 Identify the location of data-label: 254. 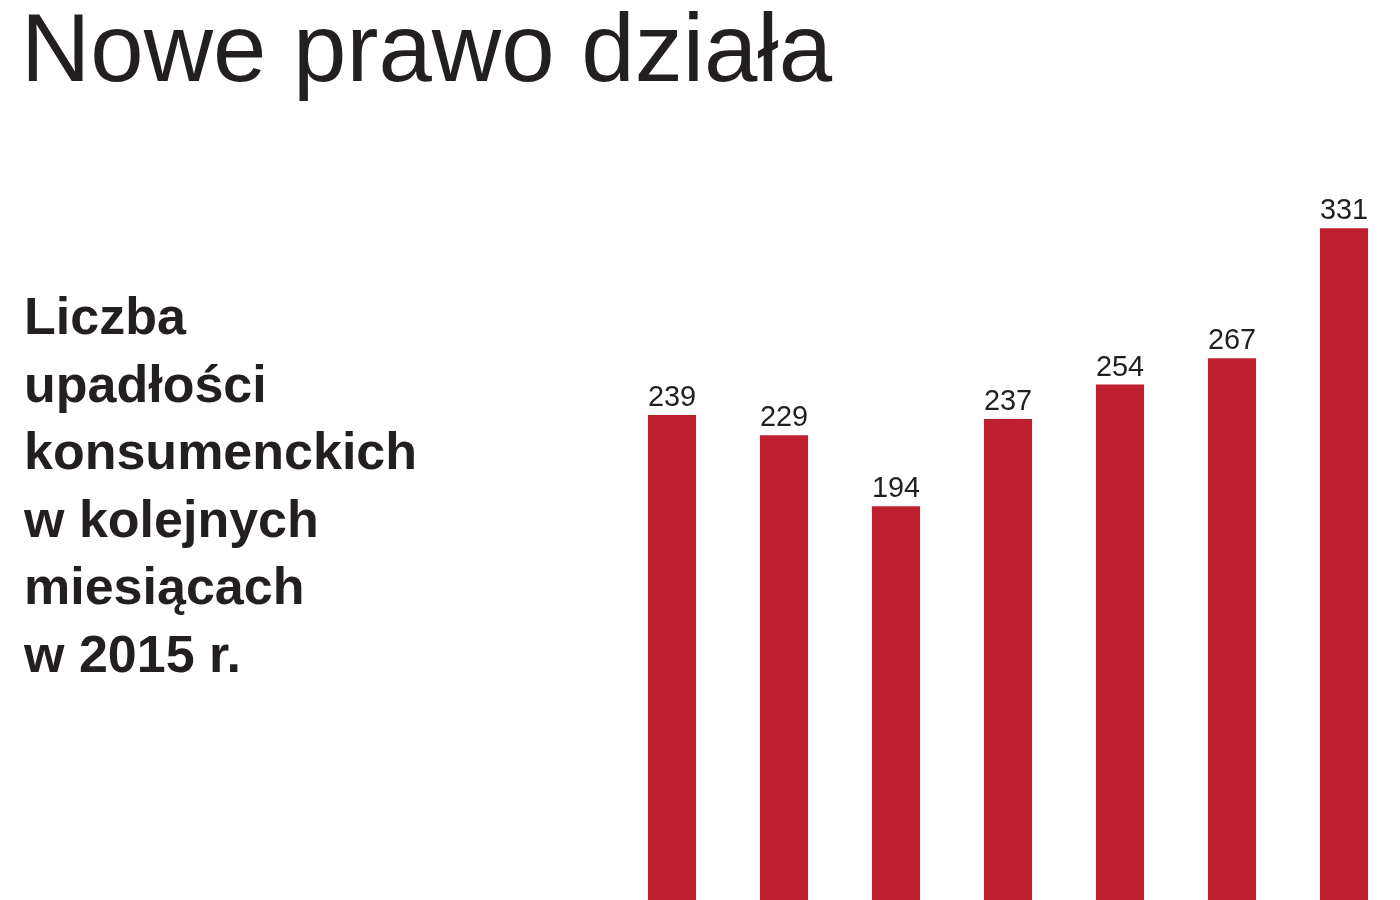
(1120, 365).